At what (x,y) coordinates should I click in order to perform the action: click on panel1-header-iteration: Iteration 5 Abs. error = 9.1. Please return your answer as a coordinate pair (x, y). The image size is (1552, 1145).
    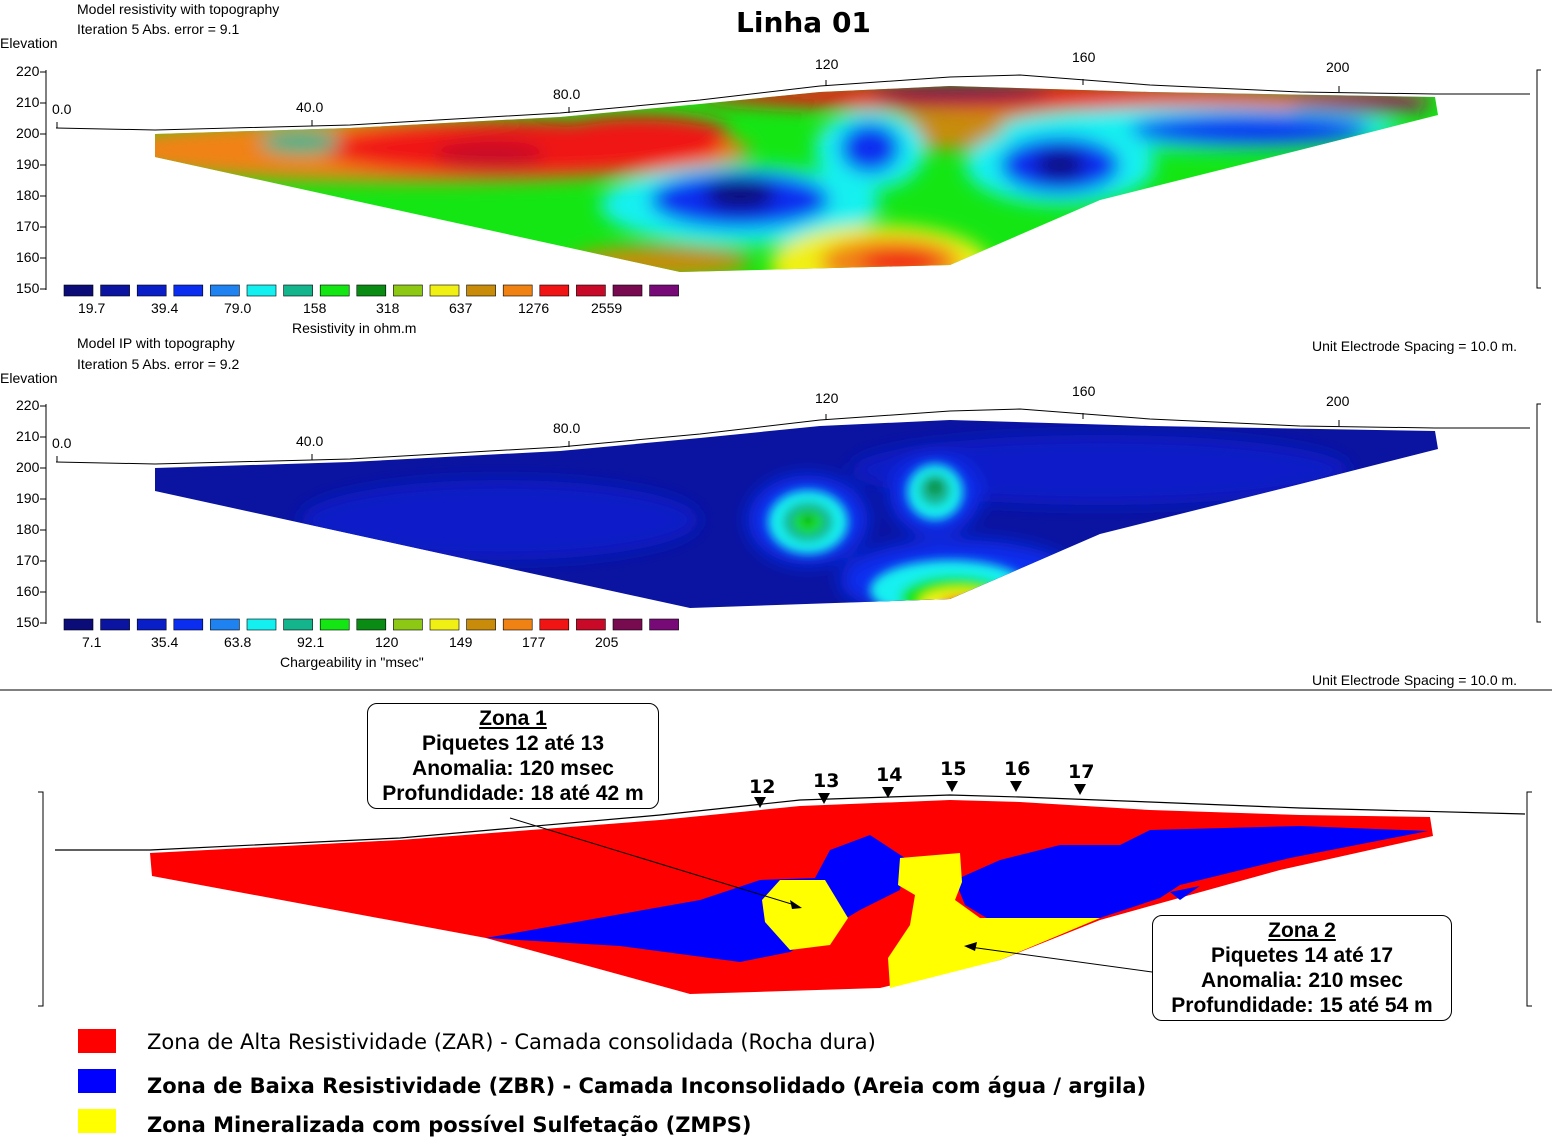
    Looking at the image, I should click on (158, 29).